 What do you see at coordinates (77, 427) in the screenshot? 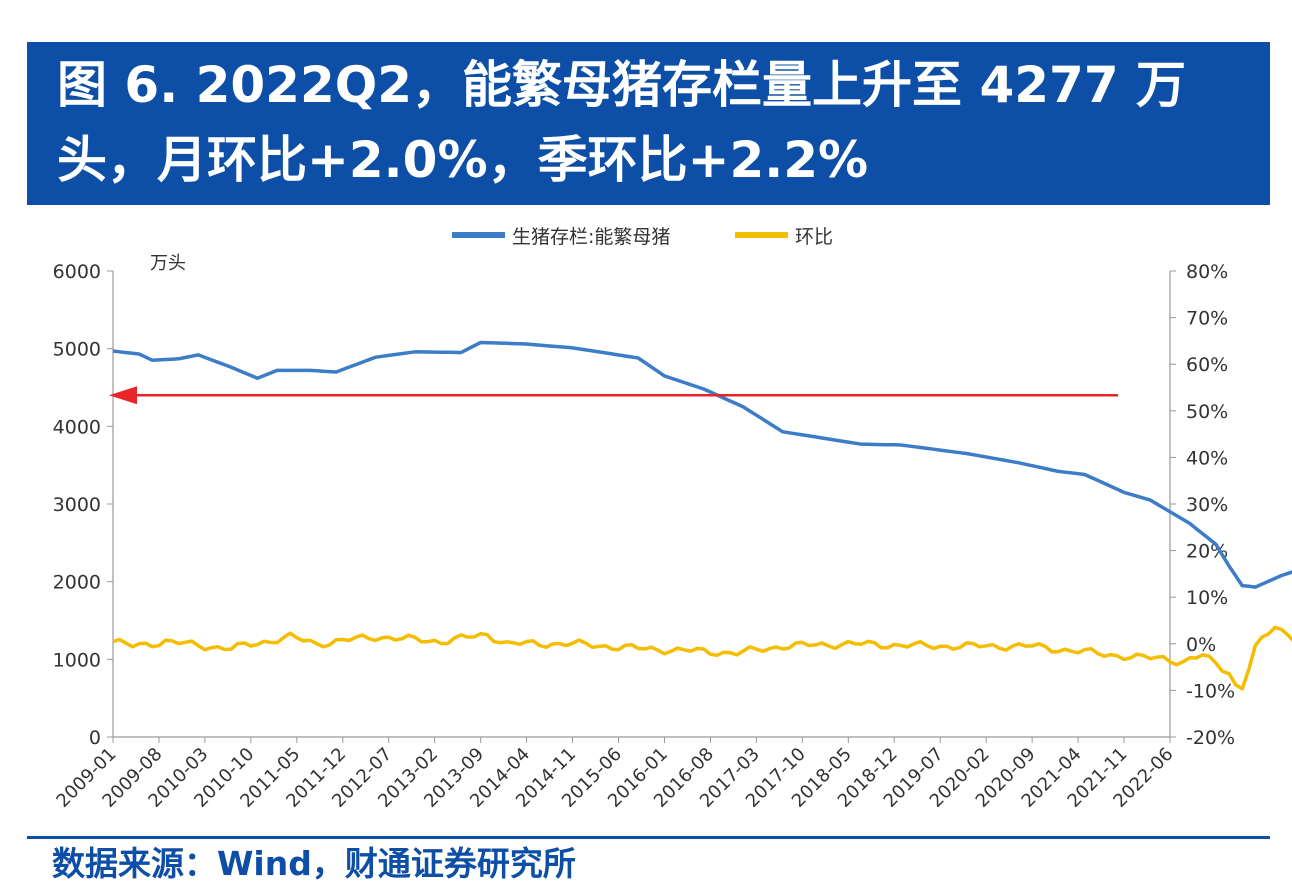
I see `y-left-tick-label: 4000` at bounding box center [77, 427].